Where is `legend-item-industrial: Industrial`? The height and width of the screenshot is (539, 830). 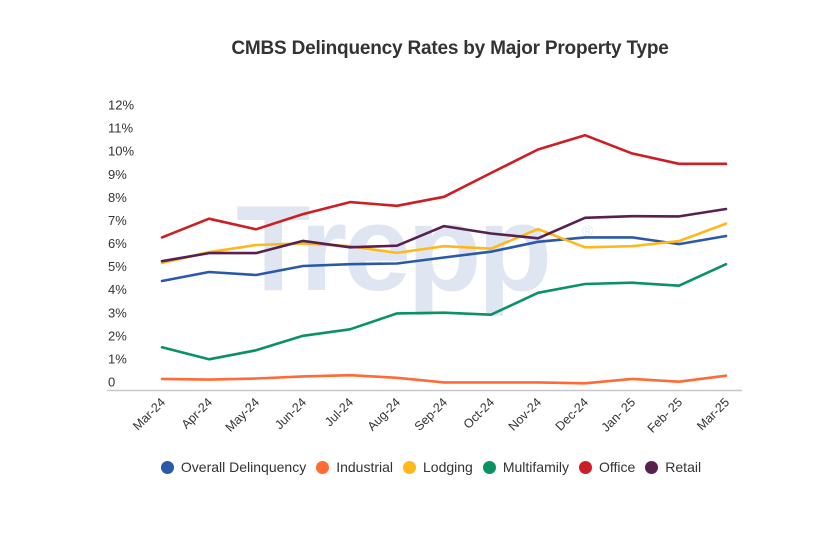 legend-item-industrial: Industrial is located at coordinates (354, 467).